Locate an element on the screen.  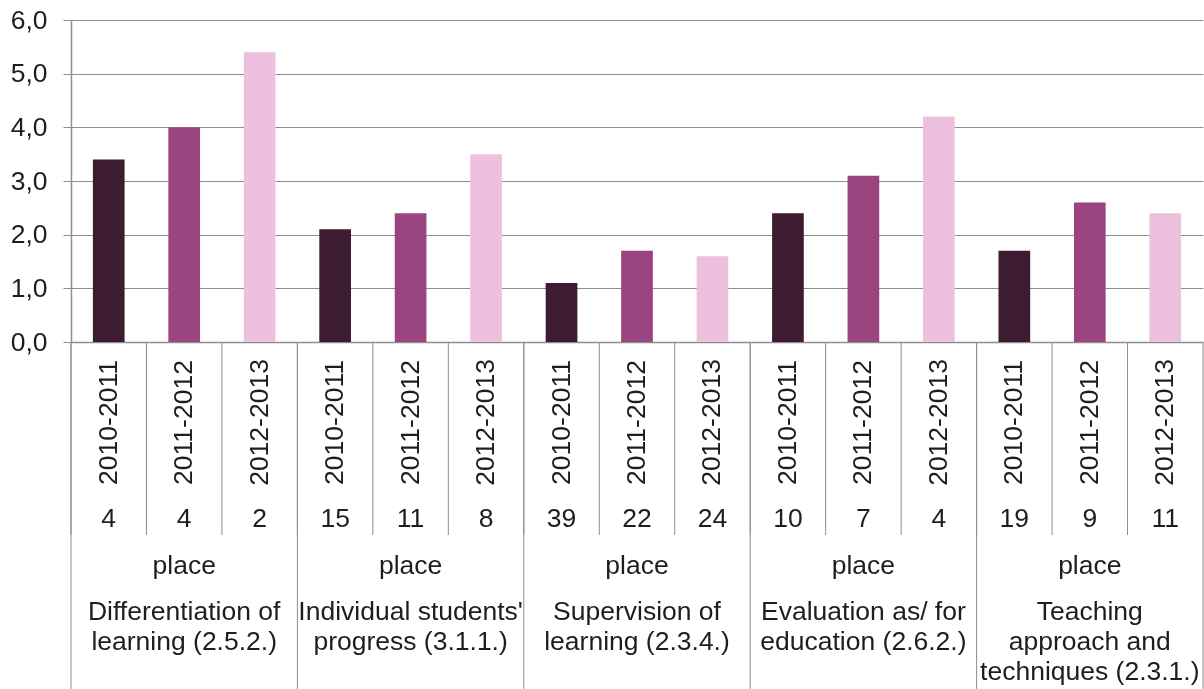
text: 39 is located at coordinates (561, 518).